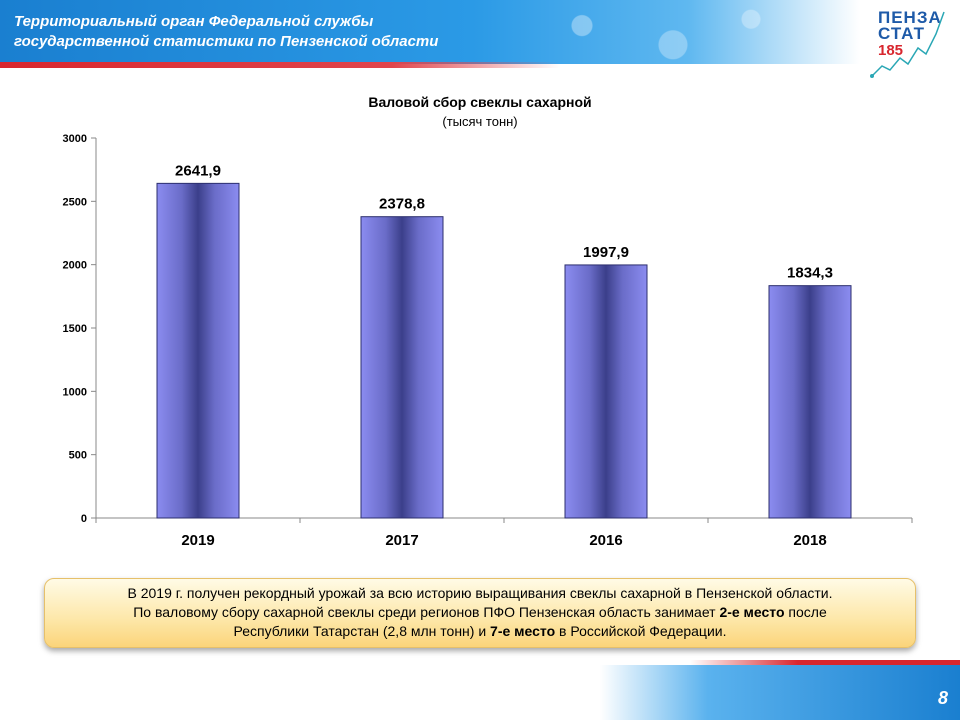  Describe the element at coordinates (75, 139) in the screenshot. I see `y-tick-label: 3000` at that location.